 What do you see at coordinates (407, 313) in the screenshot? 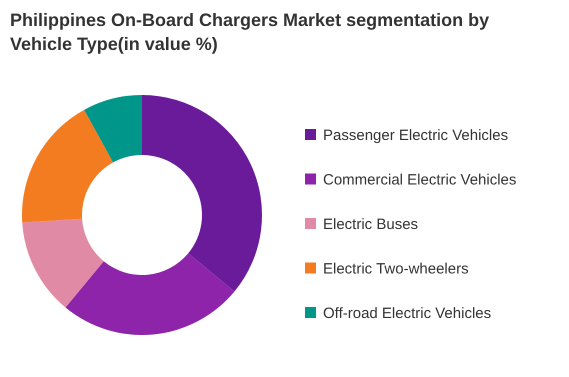
I see `legend-label: Off-road Electric Vehicles` at bounding box center [407, 313].